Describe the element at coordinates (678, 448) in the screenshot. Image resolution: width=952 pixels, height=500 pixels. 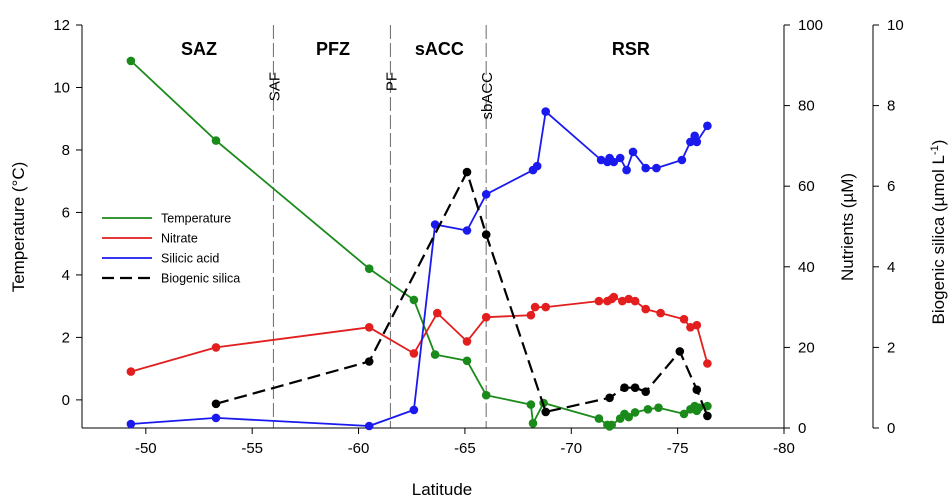
I see `x-tick-label: -75` at that location.